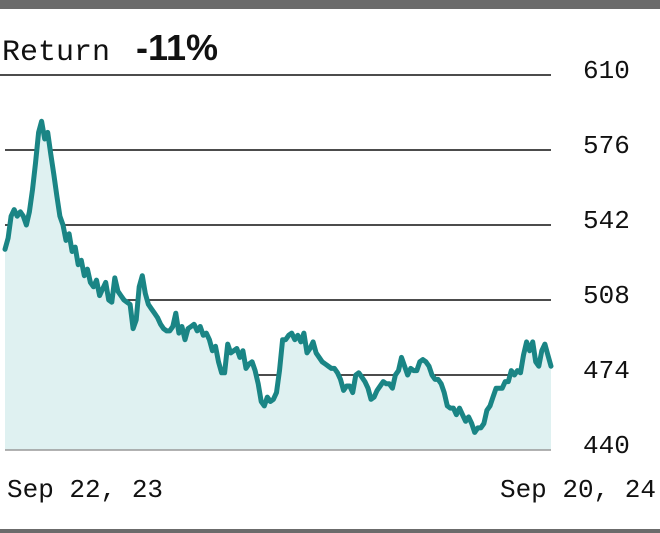 The height and width of the screenshot is (533, 660). What do you see at coordinates (330, 531) in the screenshot?
I see `bottom-border` at bounding box center [330, 531].